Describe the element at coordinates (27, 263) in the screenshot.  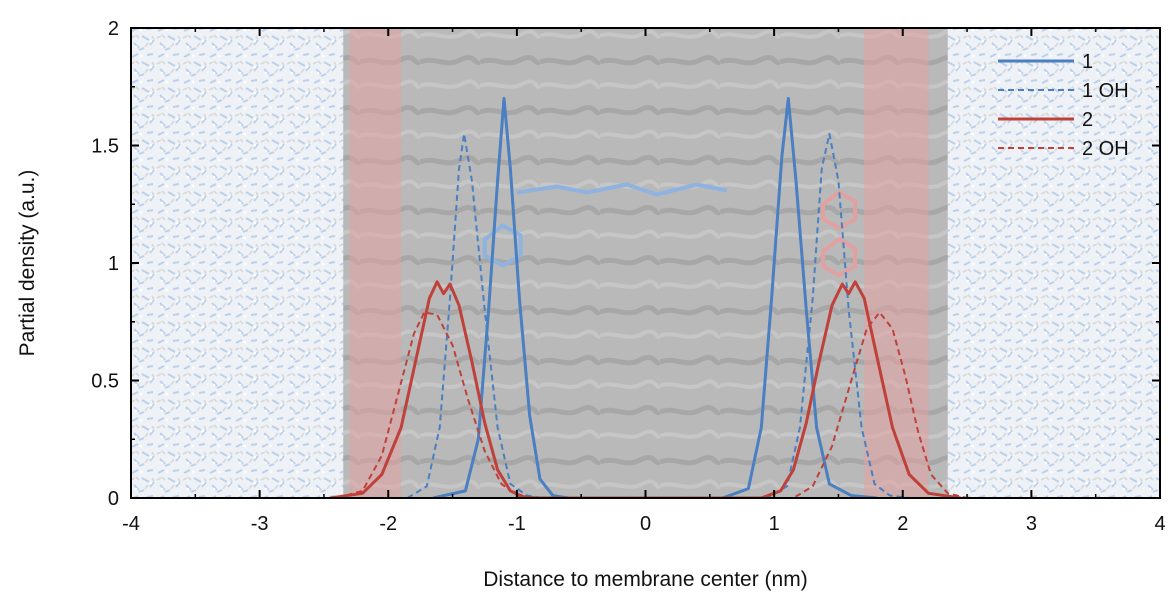
I see `y-axis-title: Partial density (a.u.)` at that location.